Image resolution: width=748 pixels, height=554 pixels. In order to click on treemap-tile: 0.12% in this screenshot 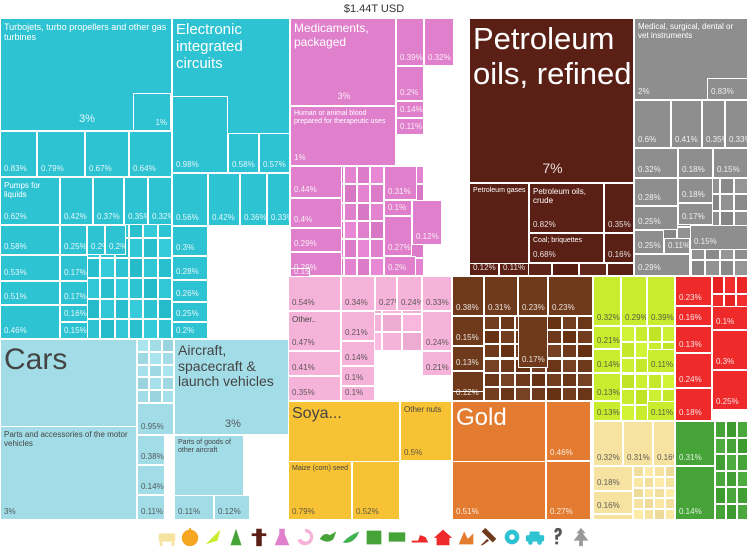, I will do `click(427, 222)`.